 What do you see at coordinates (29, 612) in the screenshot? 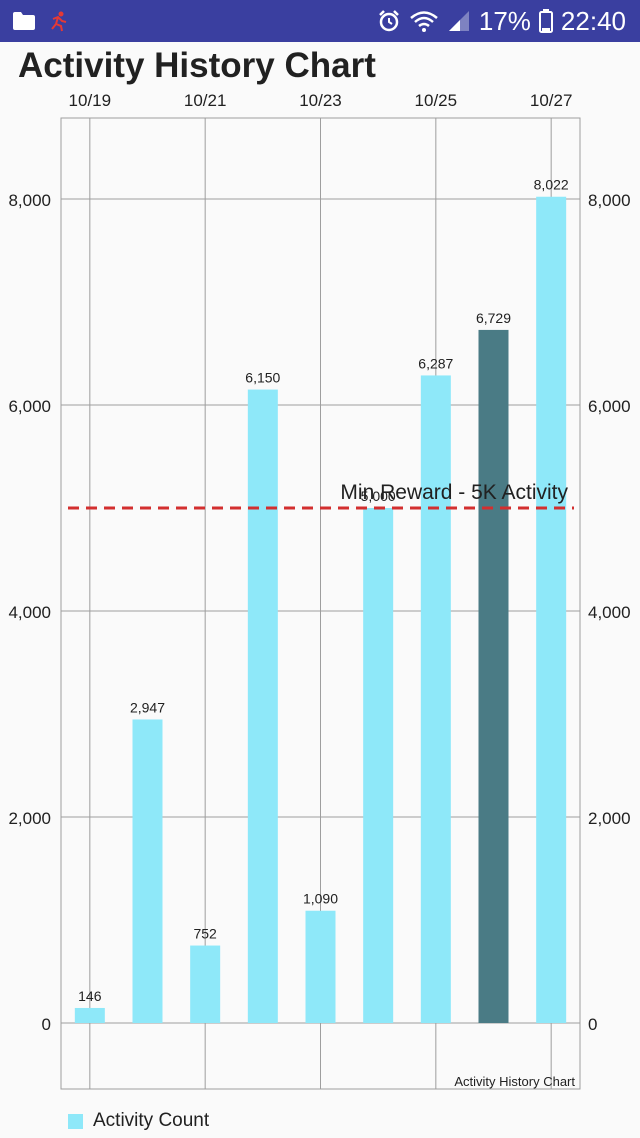
I see `y-tick-label-left: 4,000` at bounding box center [29, 612].